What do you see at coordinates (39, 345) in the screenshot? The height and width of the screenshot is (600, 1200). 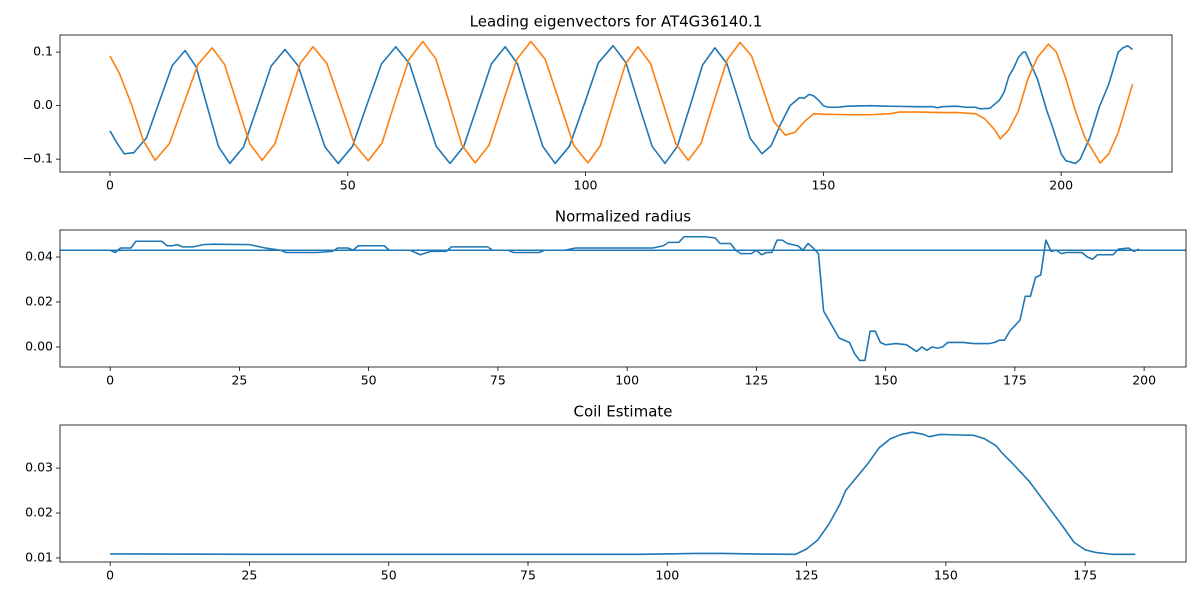 I see `y-tick-label: 0.00` at bounding box center [39, 345].